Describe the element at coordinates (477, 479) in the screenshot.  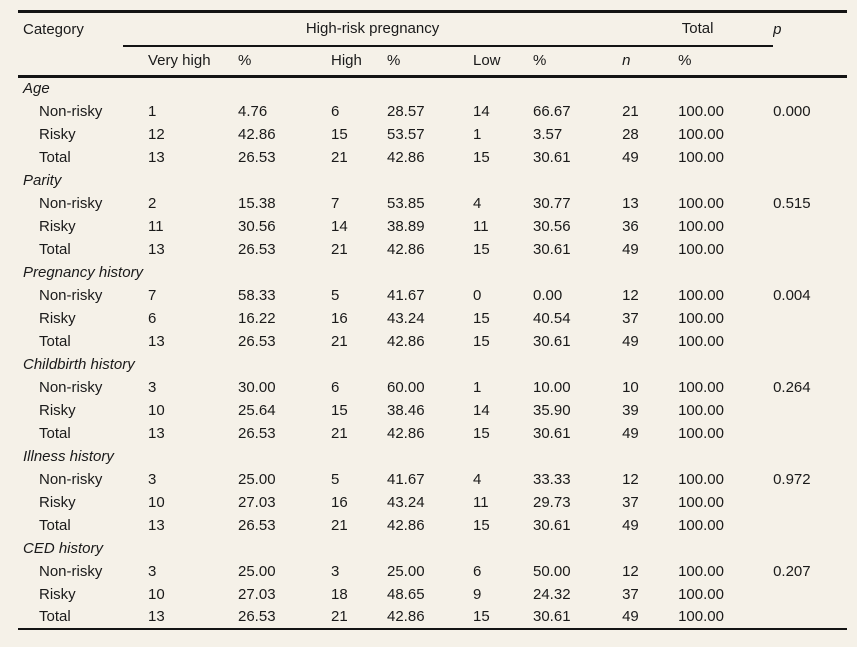
I see `cell-value: 4` at that location.